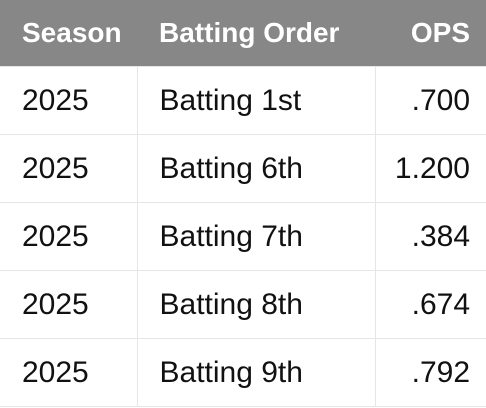 Image resolution: width=486 pixels, height=408 pixels. What do you see at coordinates (256, 100) in the screenshot?
I see `table-cell: Batting 1st` at bounding box center [256, 100].